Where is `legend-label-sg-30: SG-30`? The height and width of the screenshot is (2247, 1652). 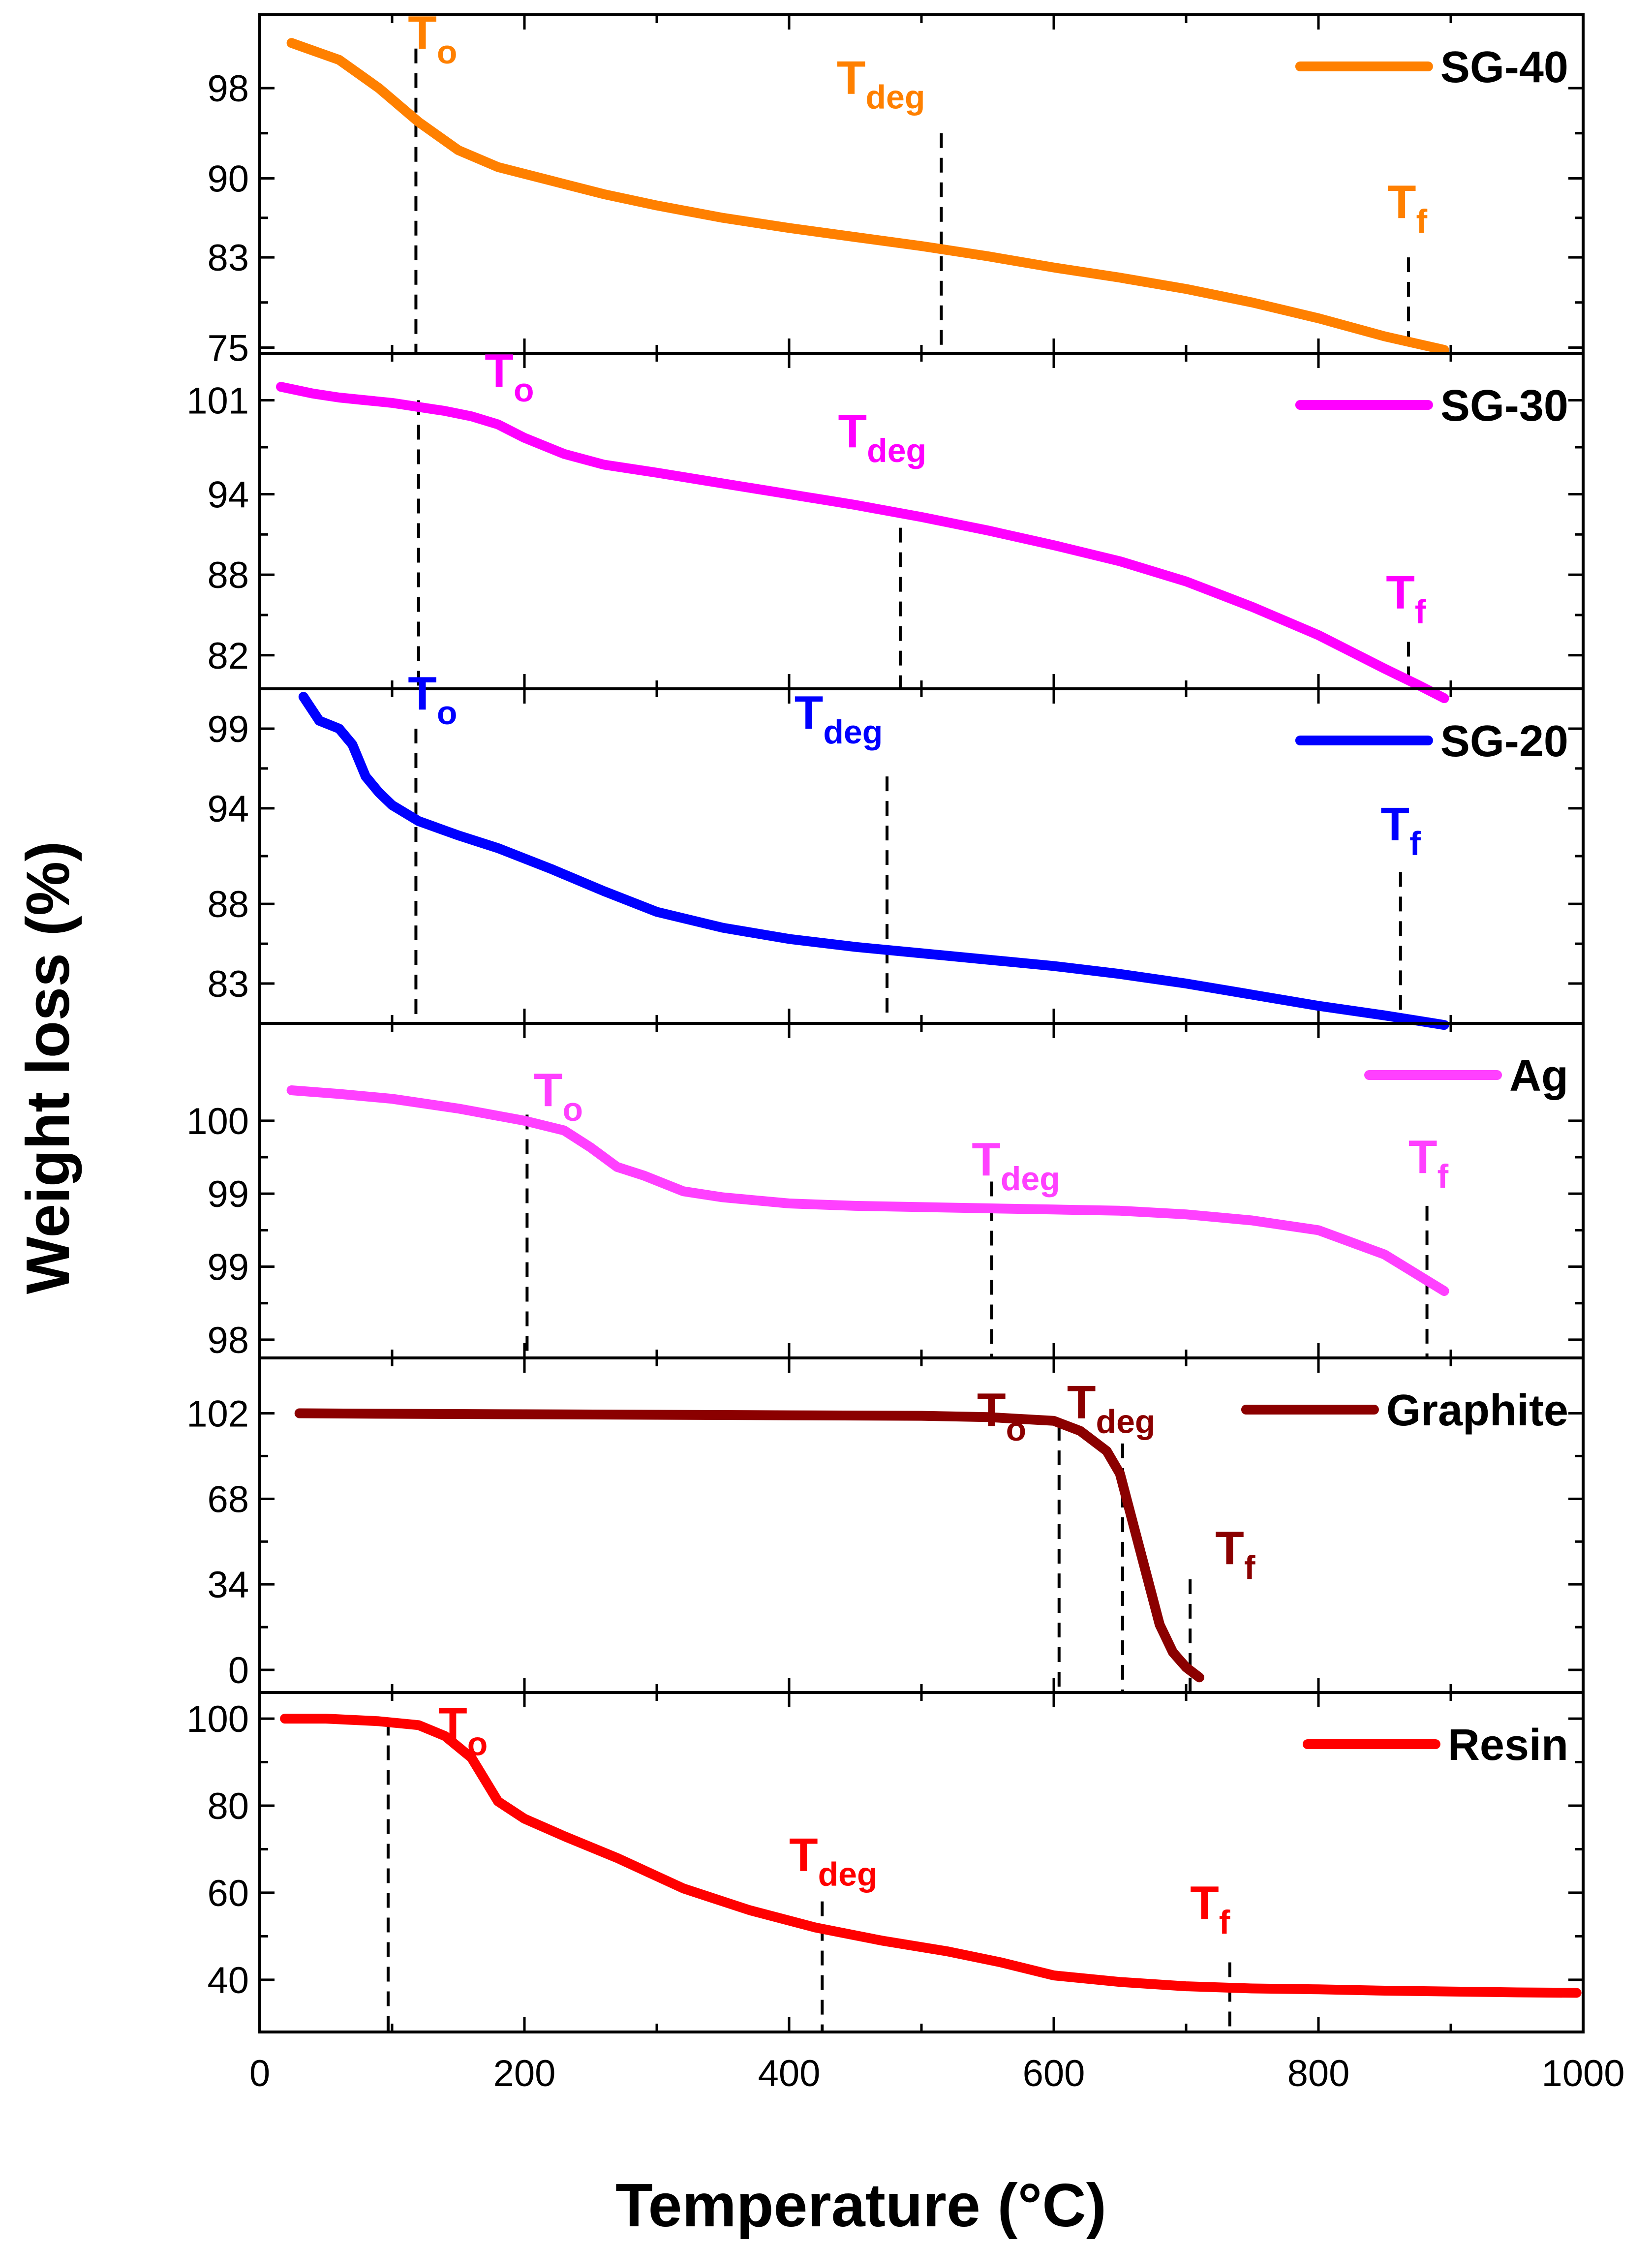
legend-label-sg-30: SG-30 is located at coordinates (1504, 406).